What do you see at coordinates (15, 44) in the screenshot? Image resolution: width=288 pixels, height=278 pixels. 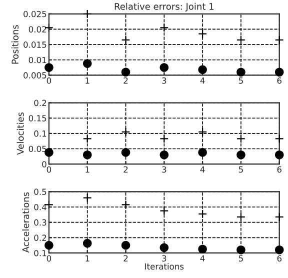 I see `y-axis-title: Positions` at bounding box center [15, 44].